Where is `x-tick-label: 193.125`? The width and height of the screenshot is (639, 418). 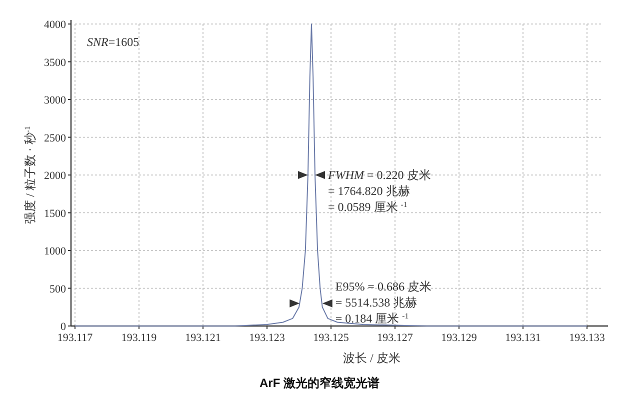 x-tick-label: 193.125 is located at coordinates (331, 338).